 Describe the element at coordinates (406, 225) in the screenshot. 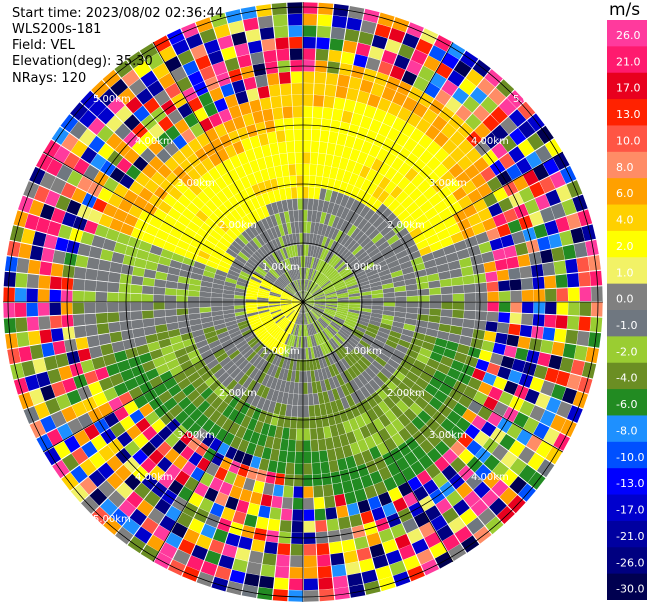

I see `ring-label-2km-ne: 2.00km` at that location.